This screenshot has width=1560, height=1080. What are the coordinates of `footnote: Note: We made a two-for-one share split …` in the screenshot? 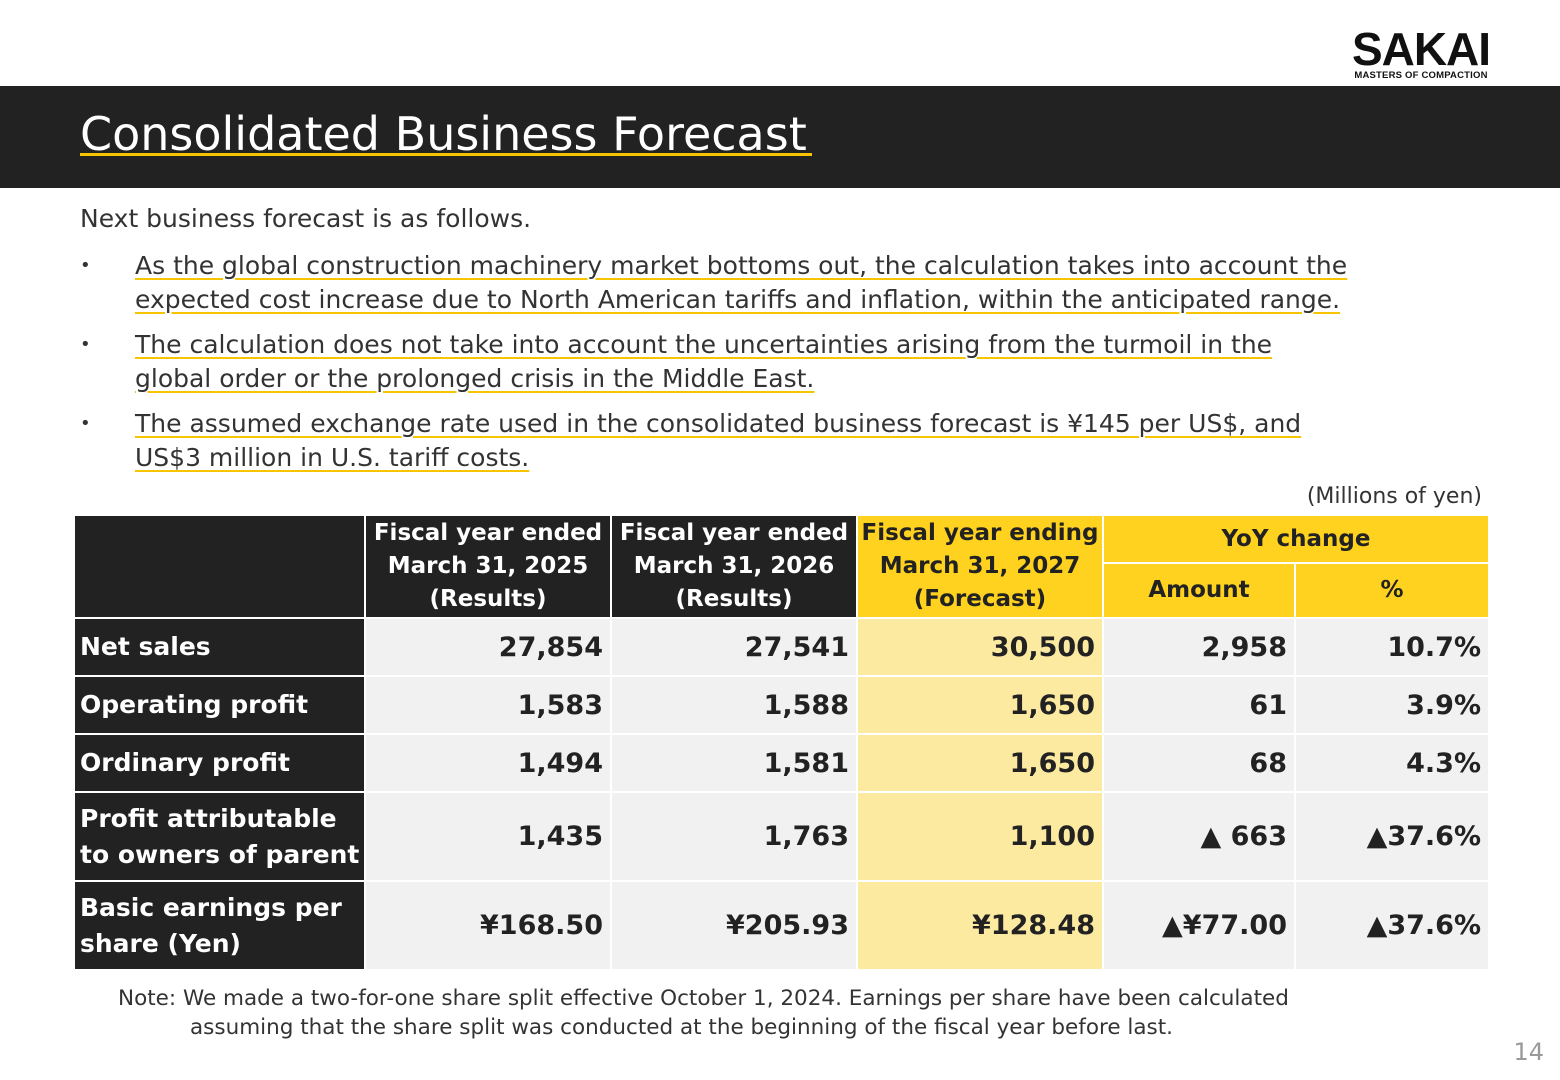 It's located at (703, 1013).